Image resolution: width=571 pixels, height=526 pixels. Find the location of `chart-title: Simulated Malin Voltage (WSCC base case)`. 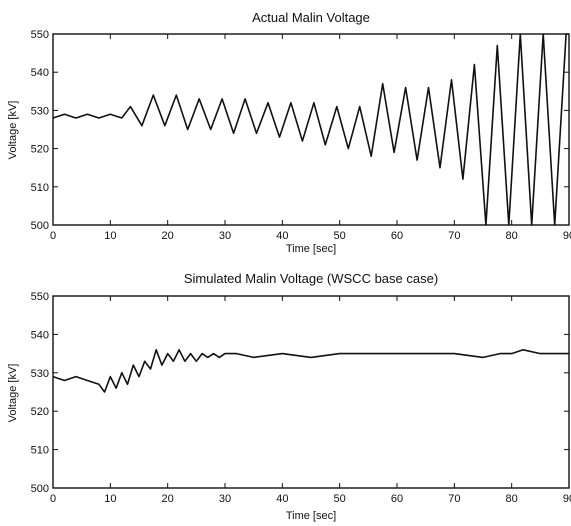

chart-title: Simulated Malin Voltage (WSCC base case) is located at coordinates (311, 278).